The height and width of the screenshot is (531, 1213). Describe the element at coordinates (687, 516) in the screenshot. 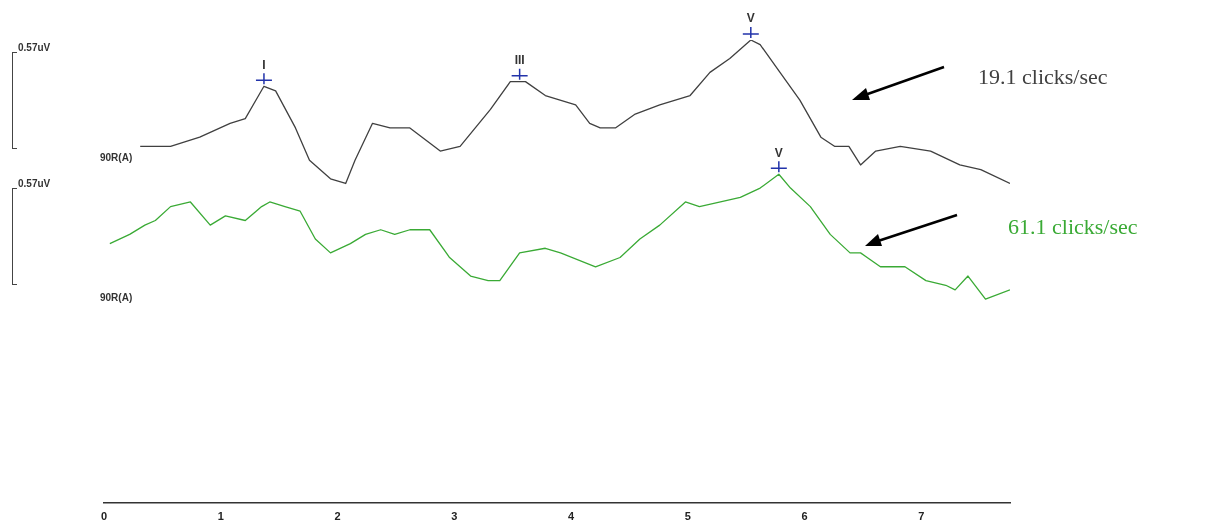

I see `x-tick-label: 5` at that location.